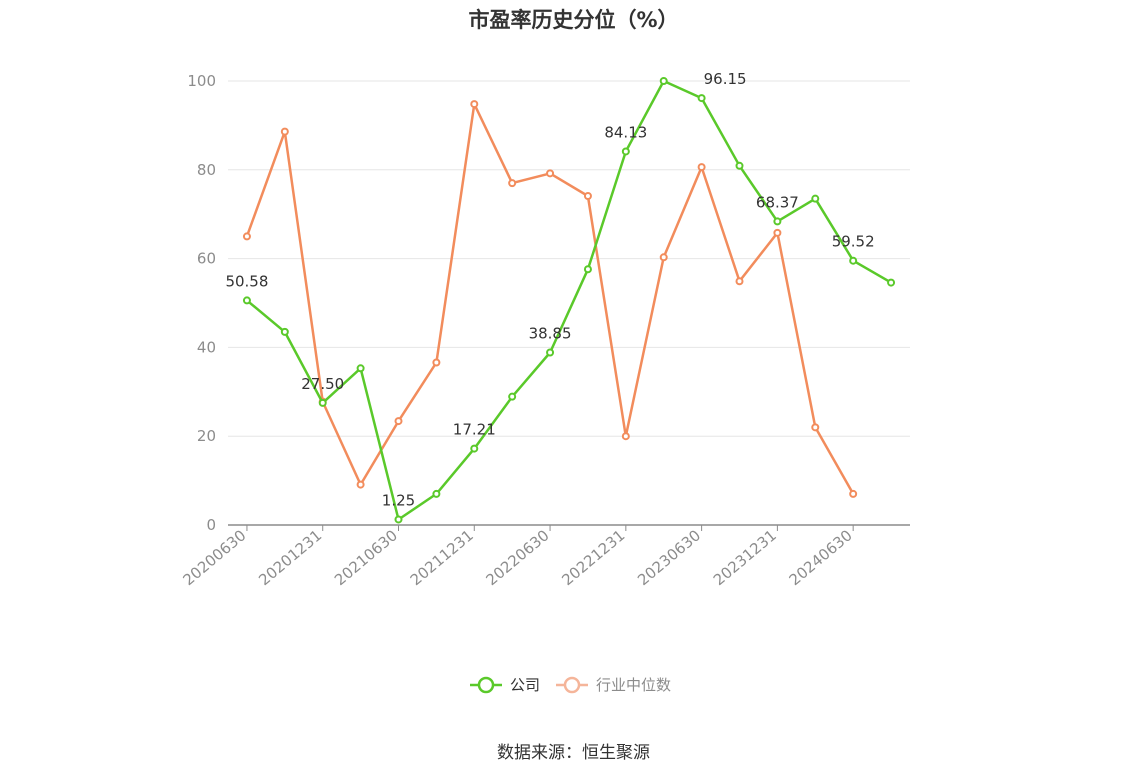 The height and width of the screenshot is (776, 1147). Describe the element at coordinates (322, 384) in the screenshot. I see `data-label: 27.50` at that location.